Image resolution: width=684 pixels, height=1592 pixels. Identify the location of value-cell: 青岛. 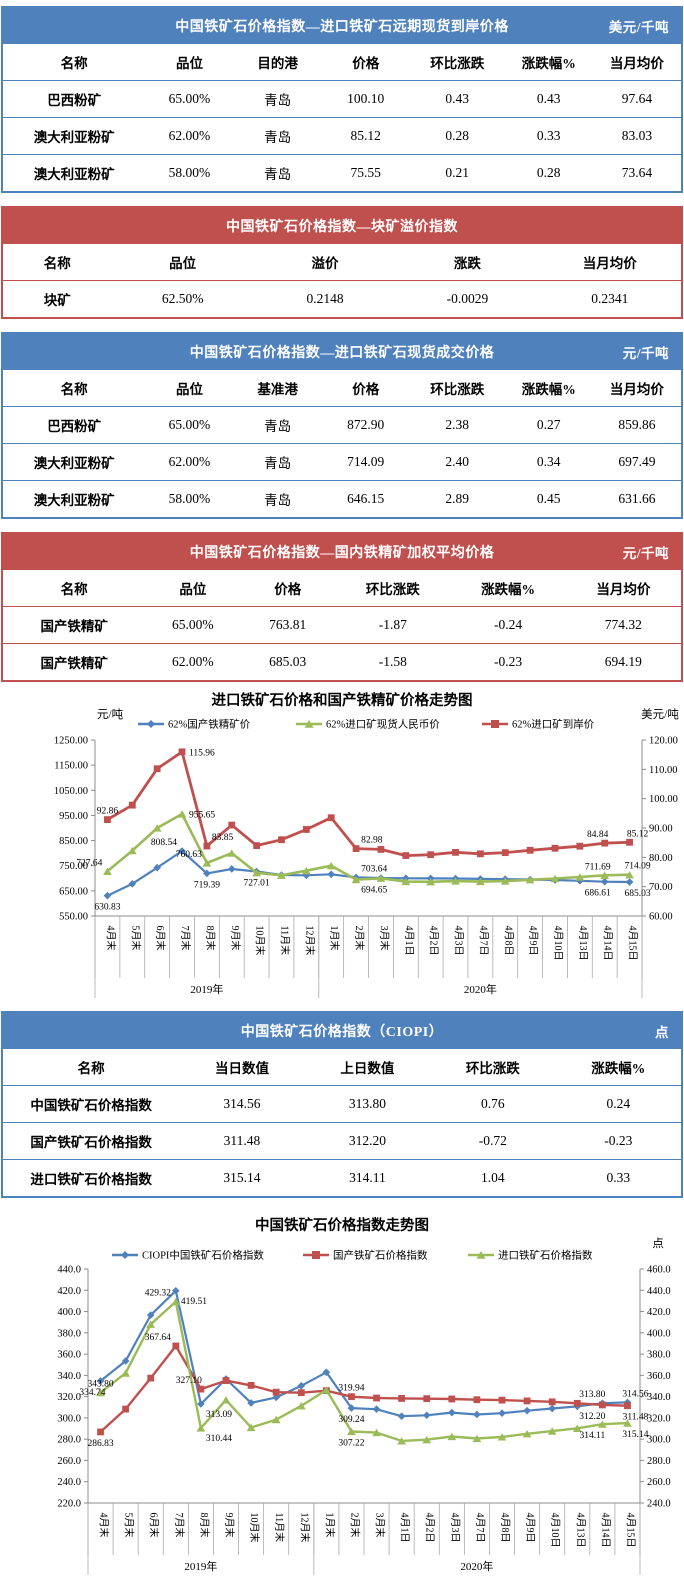
(277, 136).